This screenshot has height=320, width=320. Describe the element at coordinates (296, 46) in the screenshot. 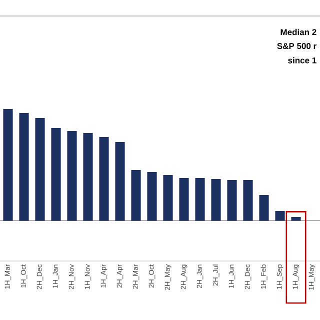

I see `text: S&P 500 r` at that location.